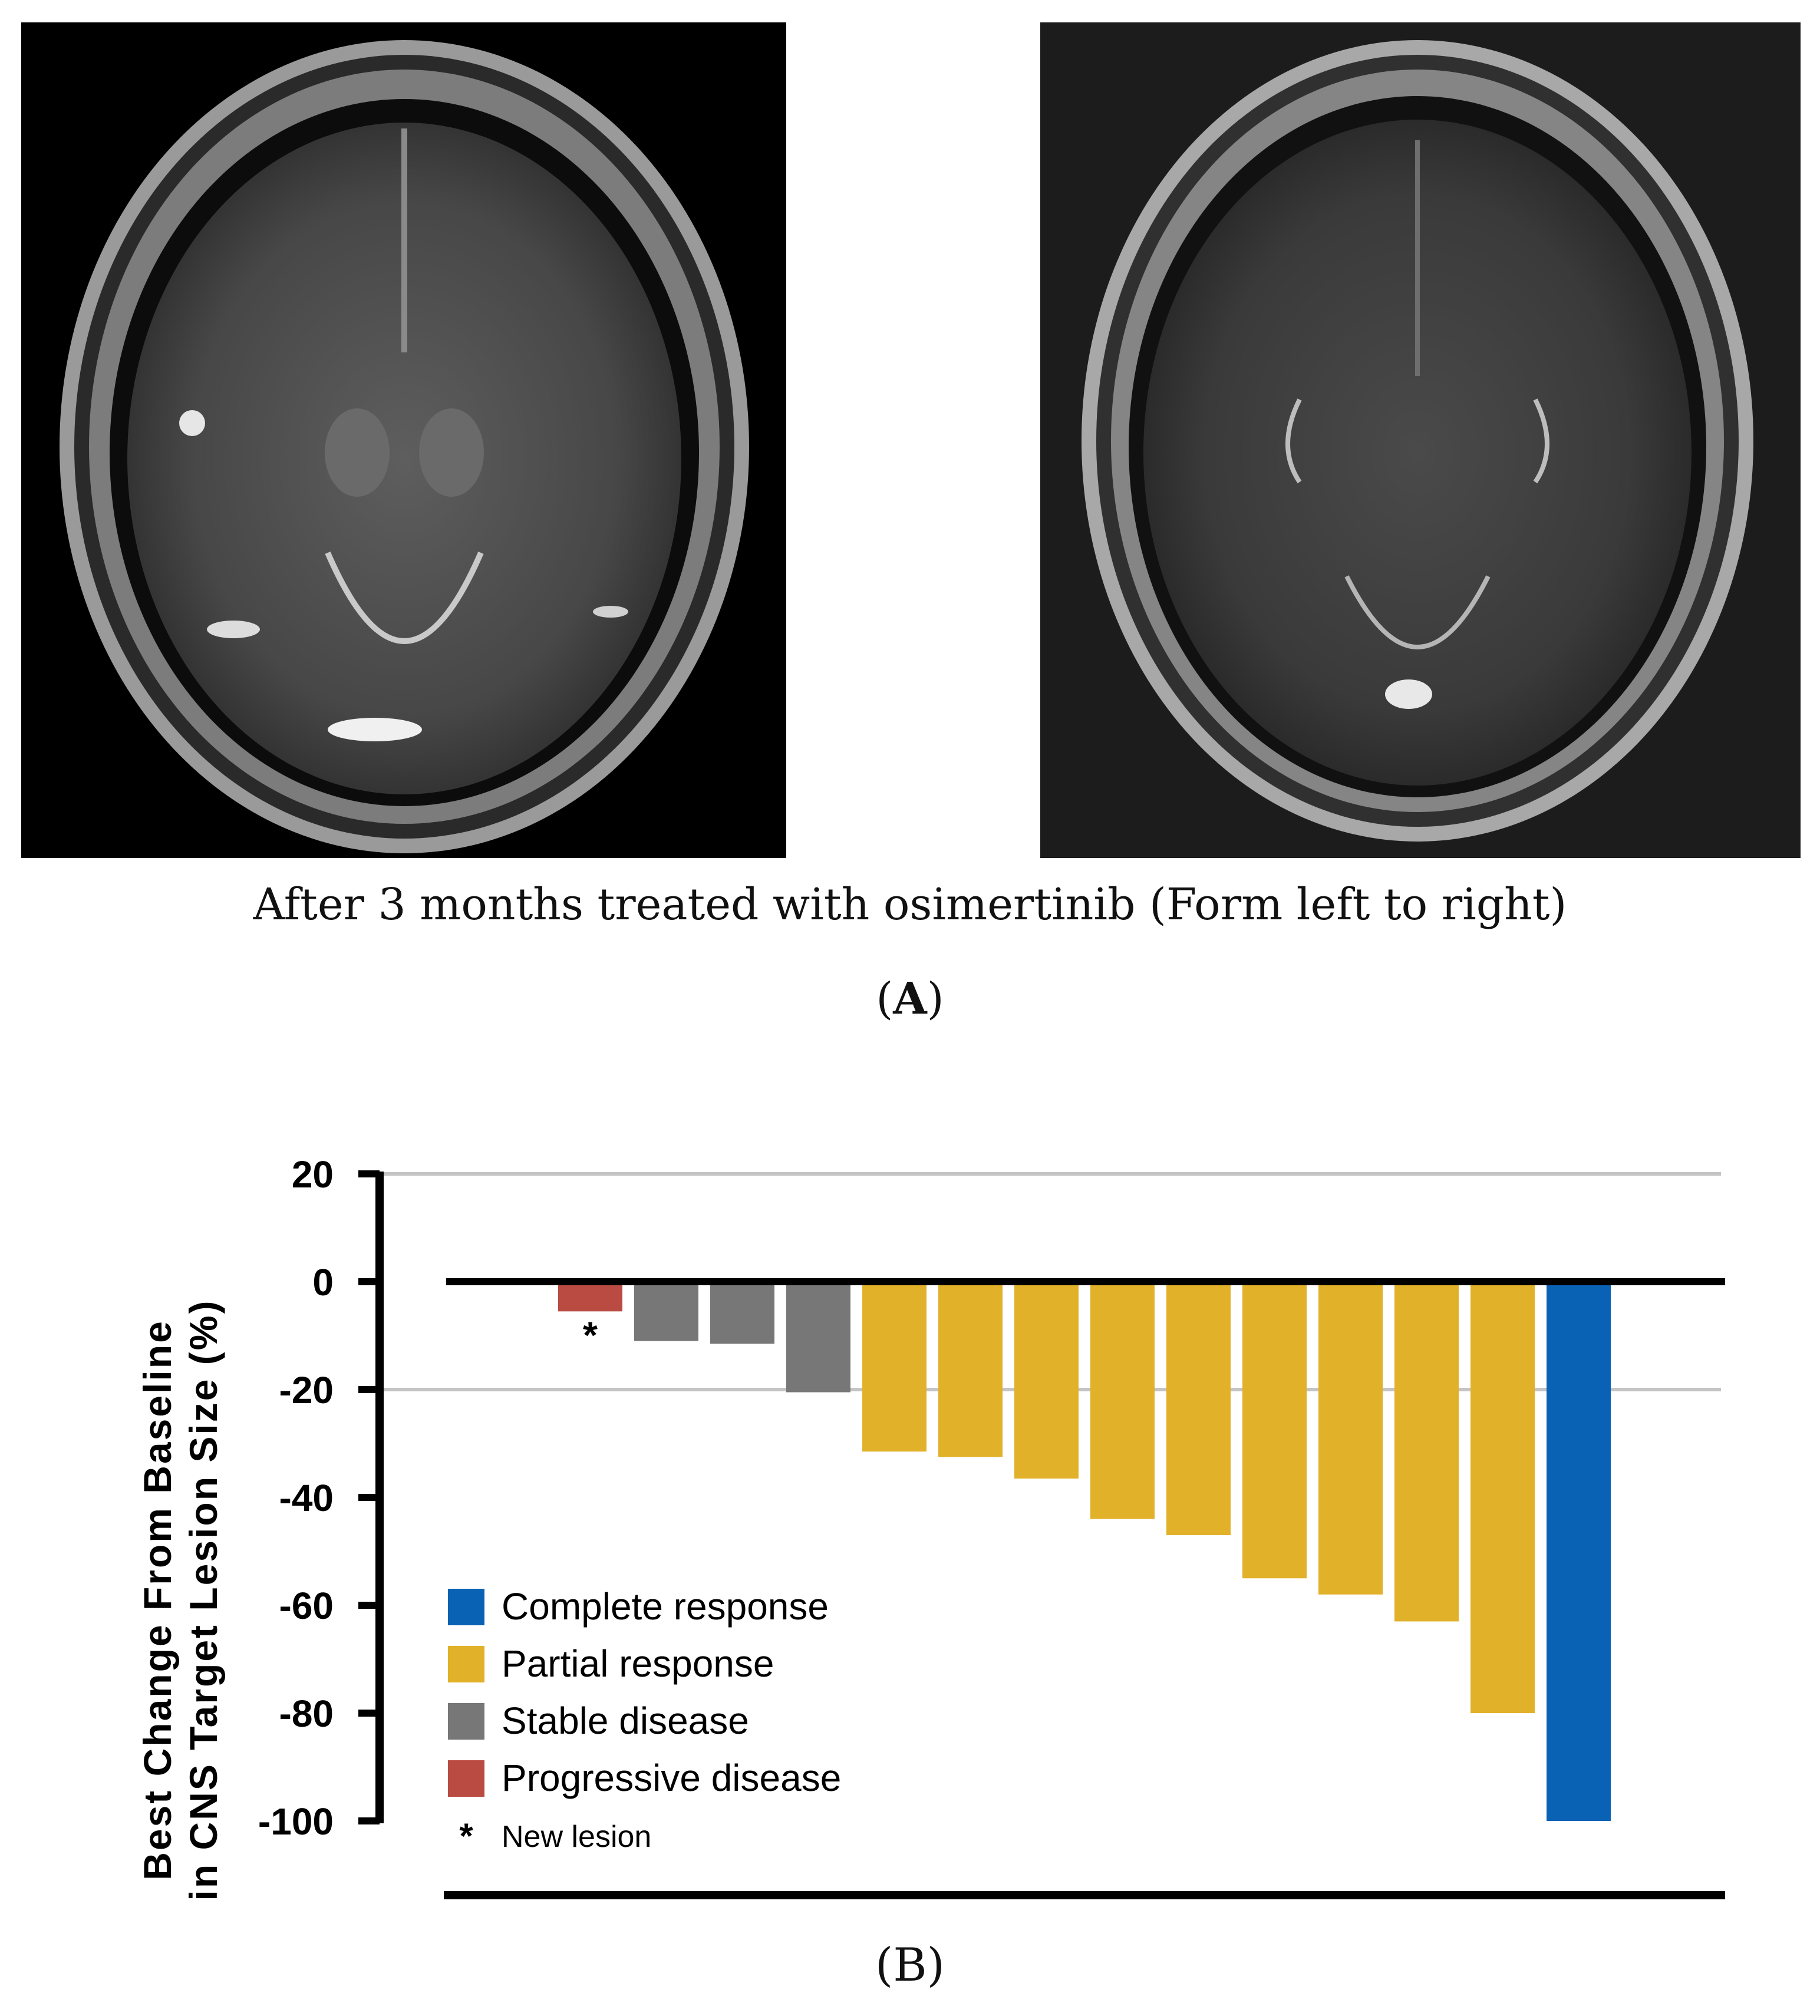  Describe the element at coordinates (590, 1335) in the screenshot. I see `new-lesion-marker: *` at that location.